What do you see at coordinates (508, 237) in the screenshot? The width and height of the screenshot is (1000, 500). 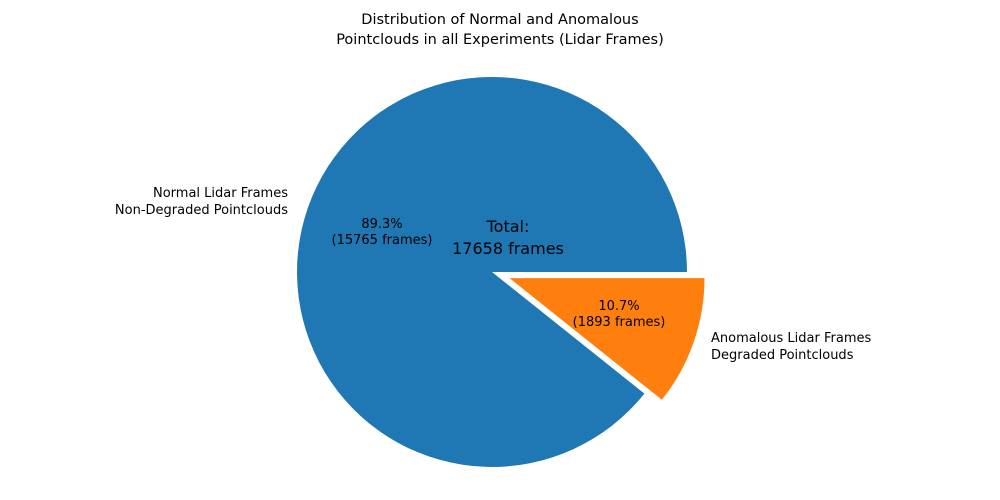 I see `total-annotation: Total: 17658 frames` at bounding box center [508, 237].